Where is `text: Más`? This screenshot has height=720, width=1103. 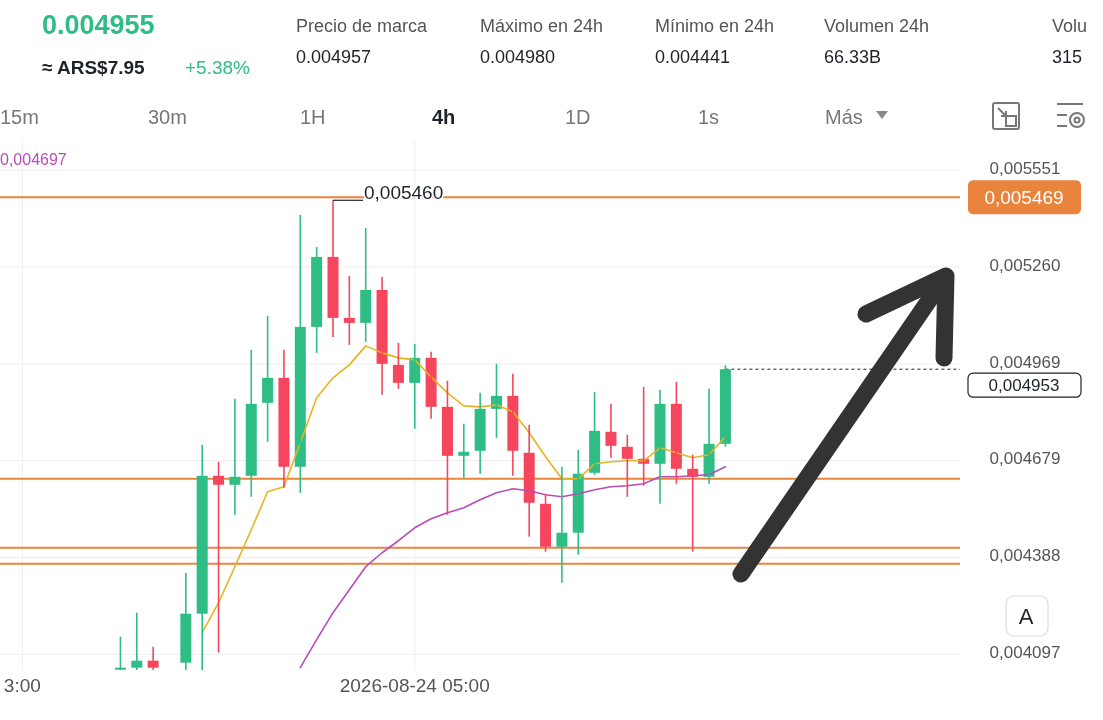
text: Más is located at coordinates (844, 117).